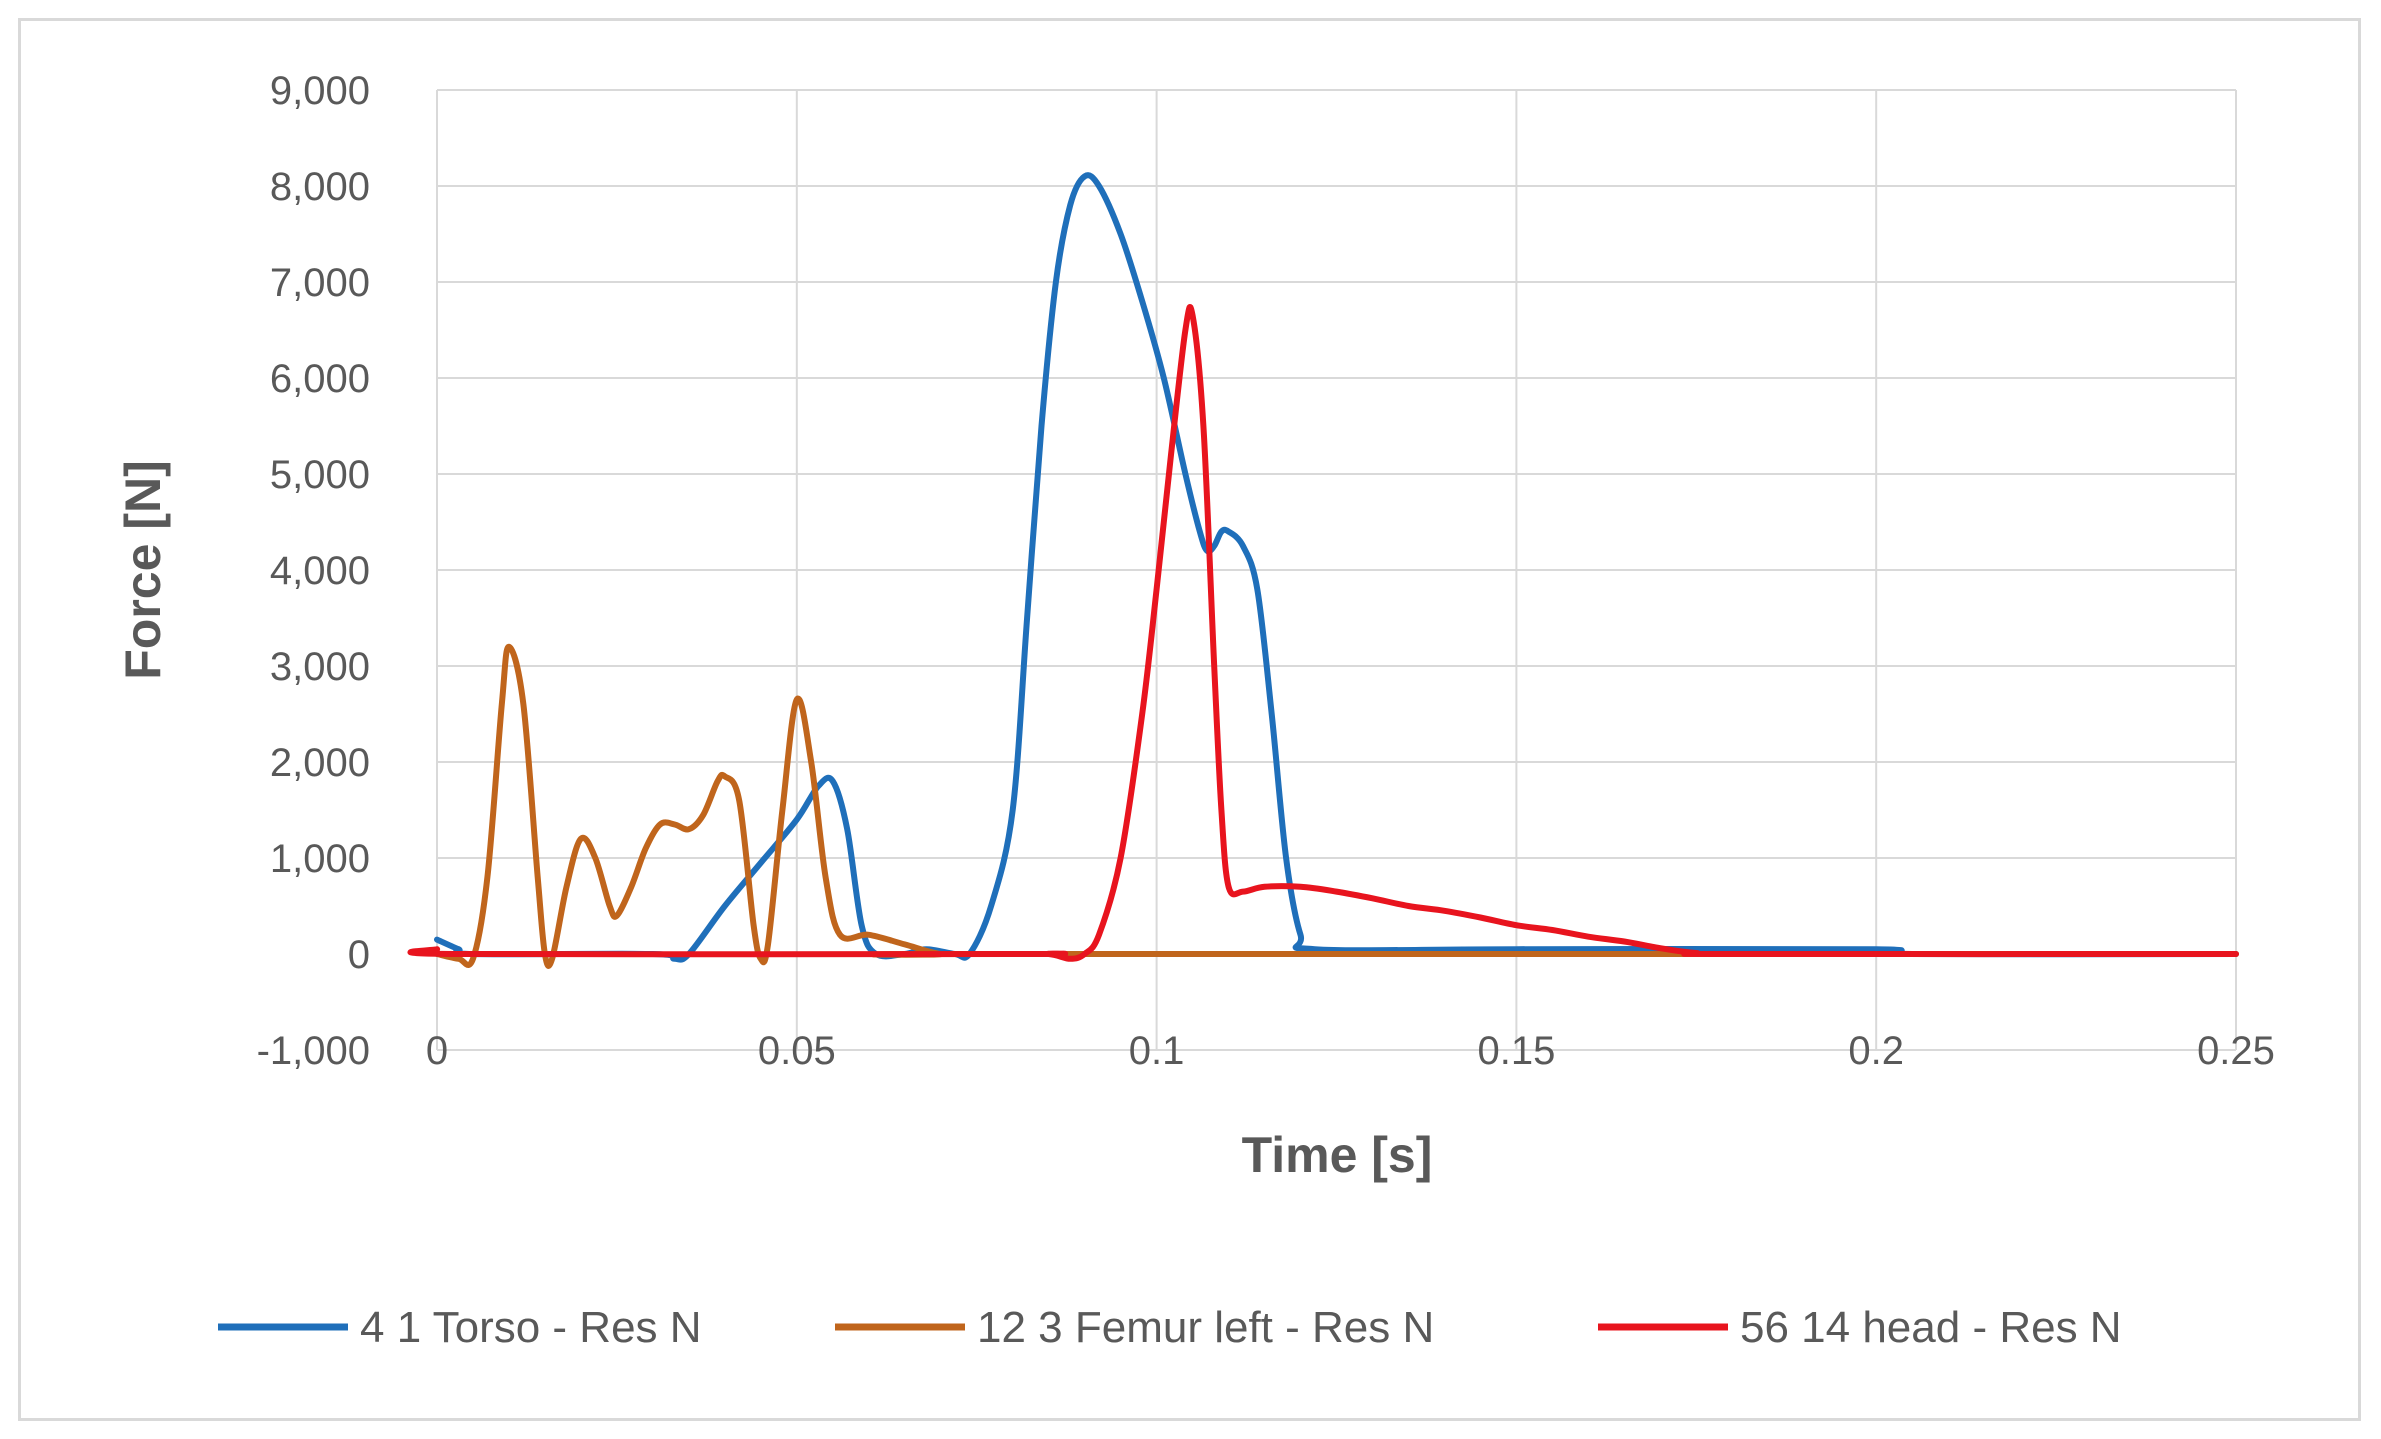 This screenshot has height=1439, width=2381. What do you see at coordinates (1350, 1051) in the screenshot?
I see `x-tick-labels: 0 0.05 0.1 0.15 0.2 0.25` at bounding box center [1350, 1051].